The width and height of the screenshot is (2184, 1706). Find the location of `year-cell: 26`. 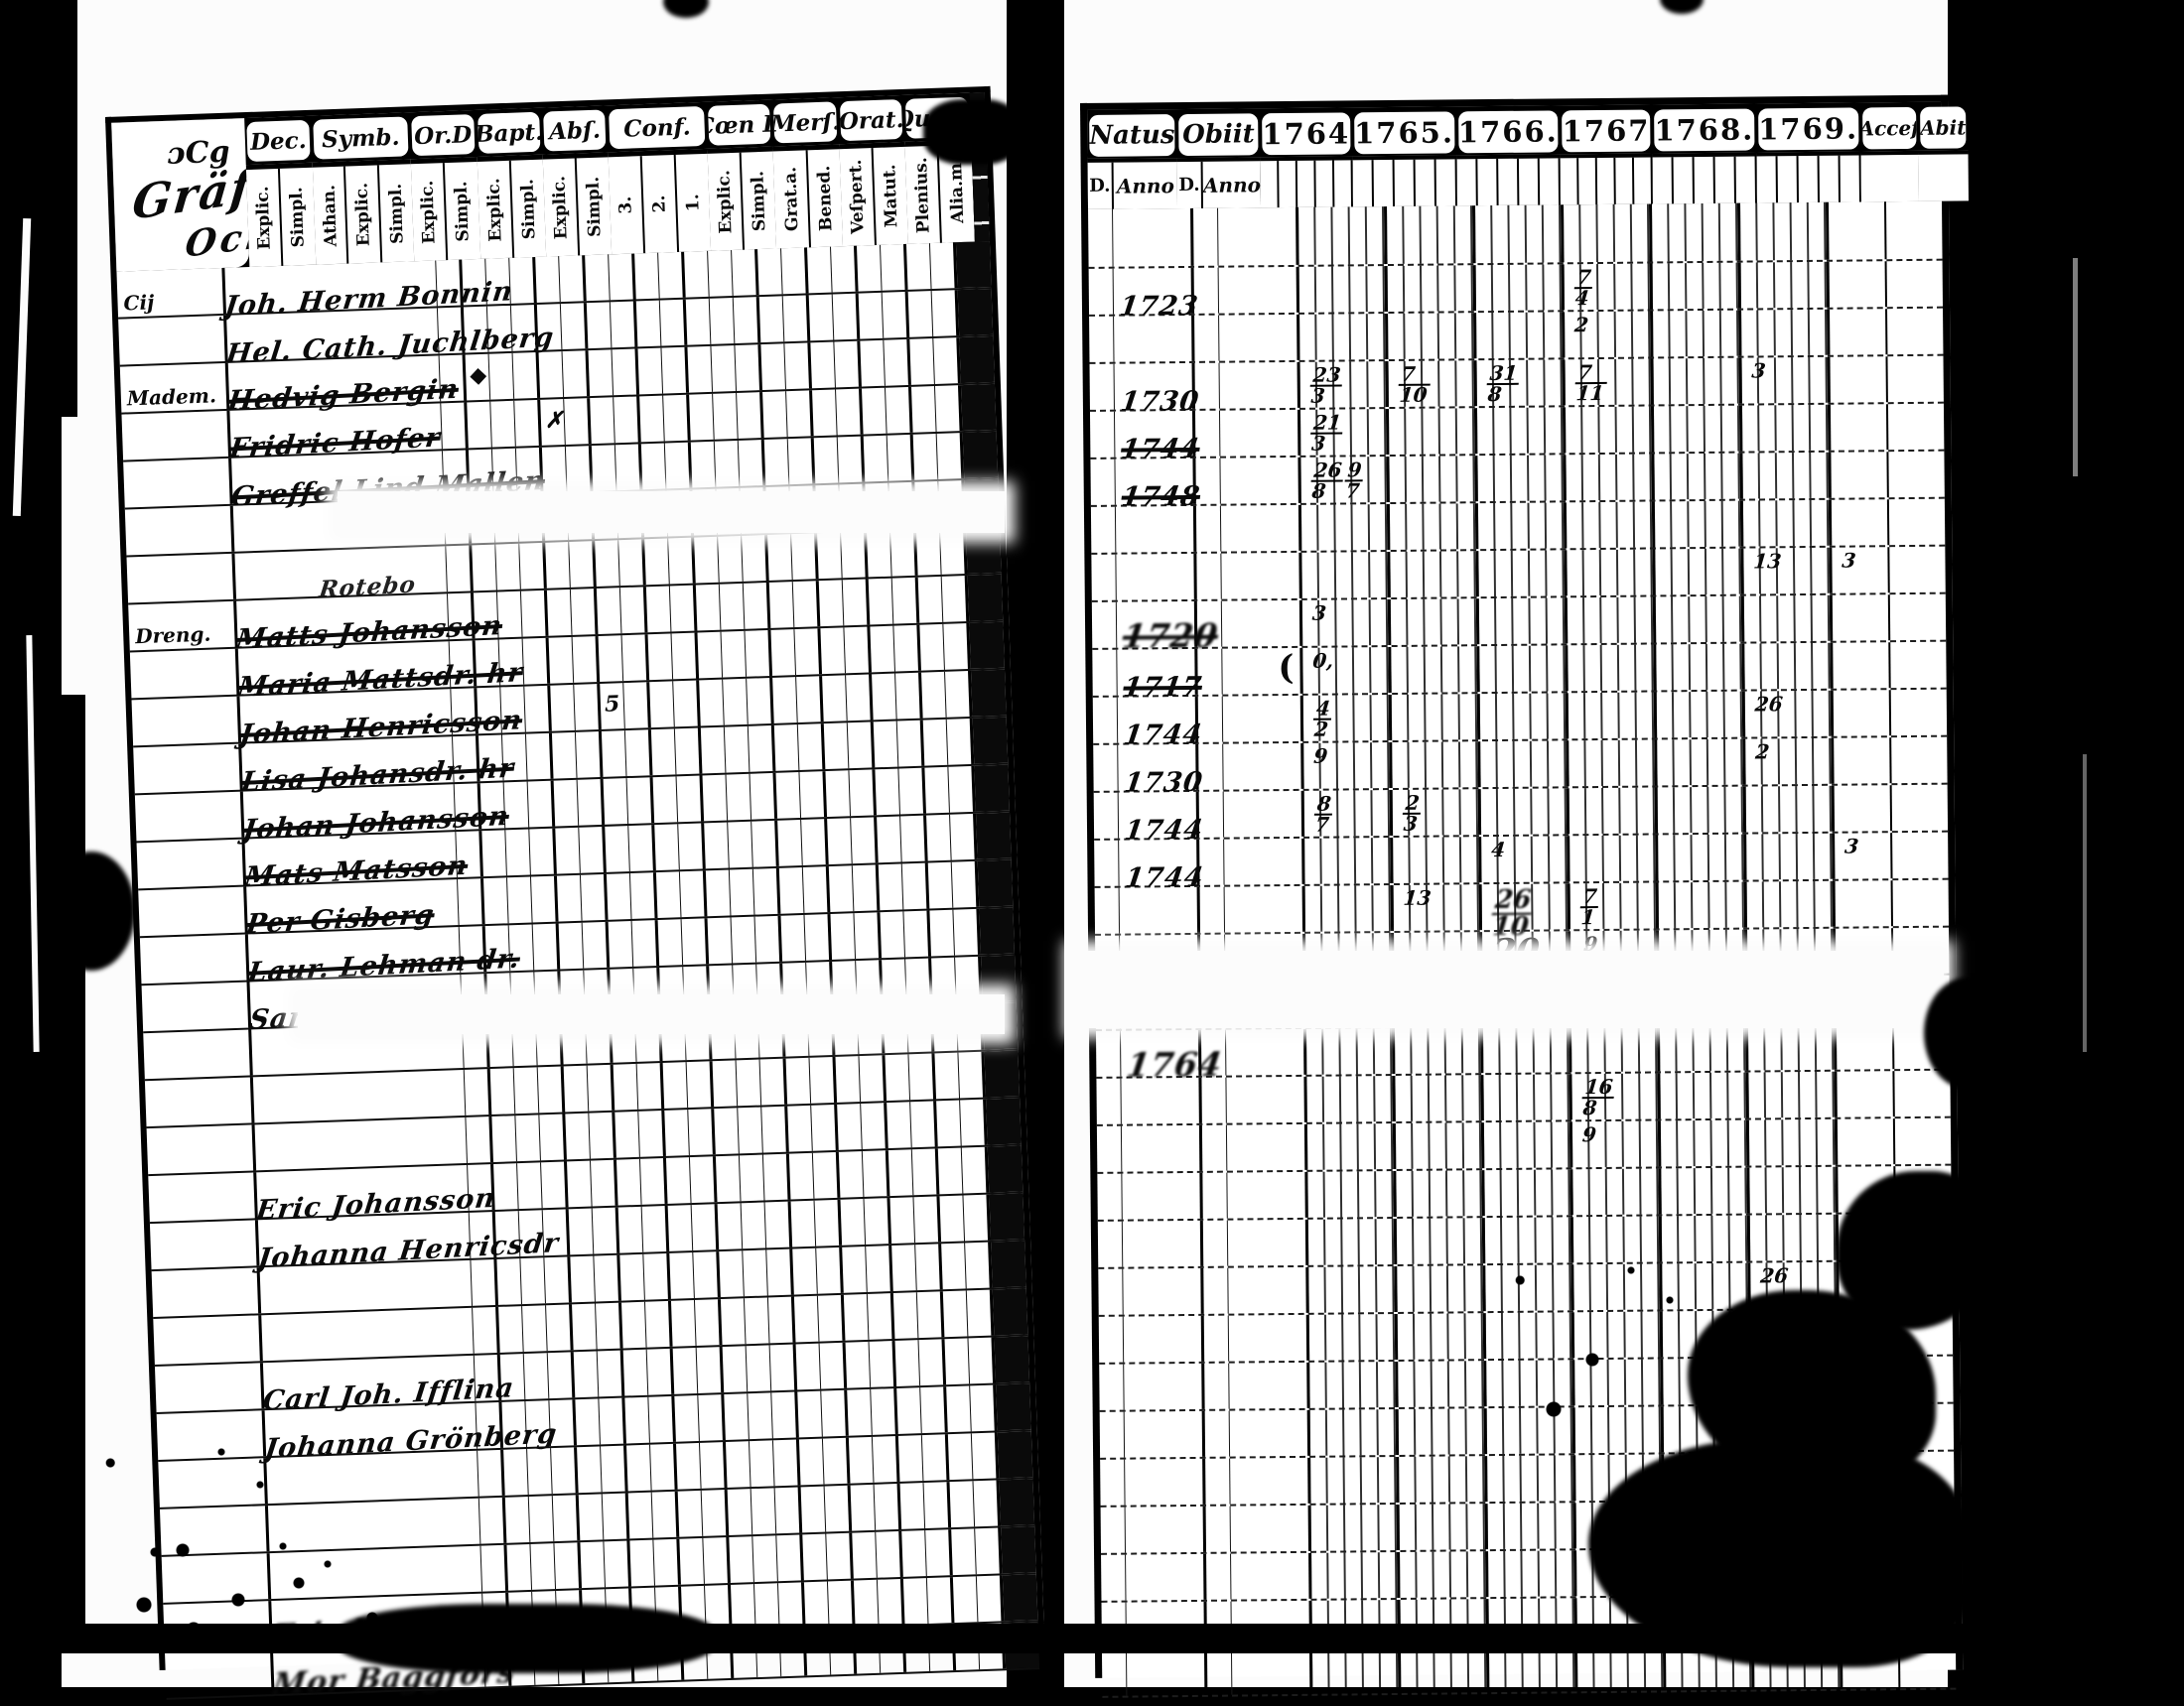

year-cell: 26 is located at coordinates (1795, 1285).